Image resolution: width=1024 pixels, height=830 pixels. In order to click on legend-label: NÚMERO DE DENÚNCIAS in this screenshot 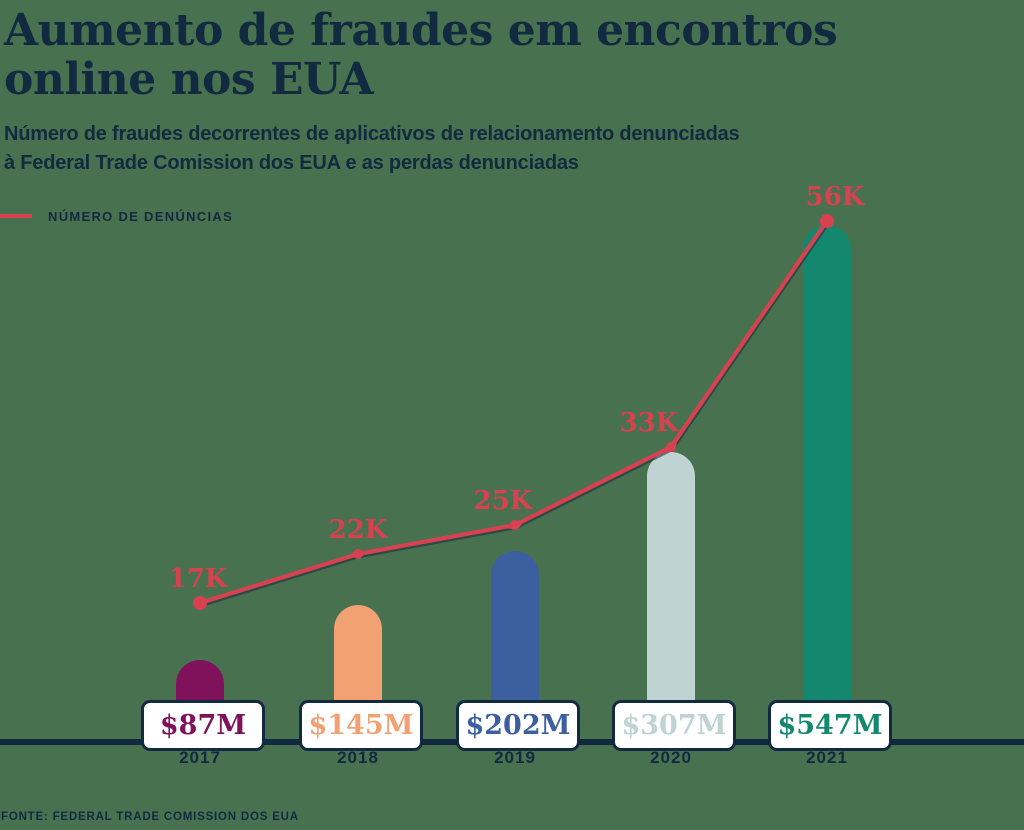, I will do `click(141, 216)`.